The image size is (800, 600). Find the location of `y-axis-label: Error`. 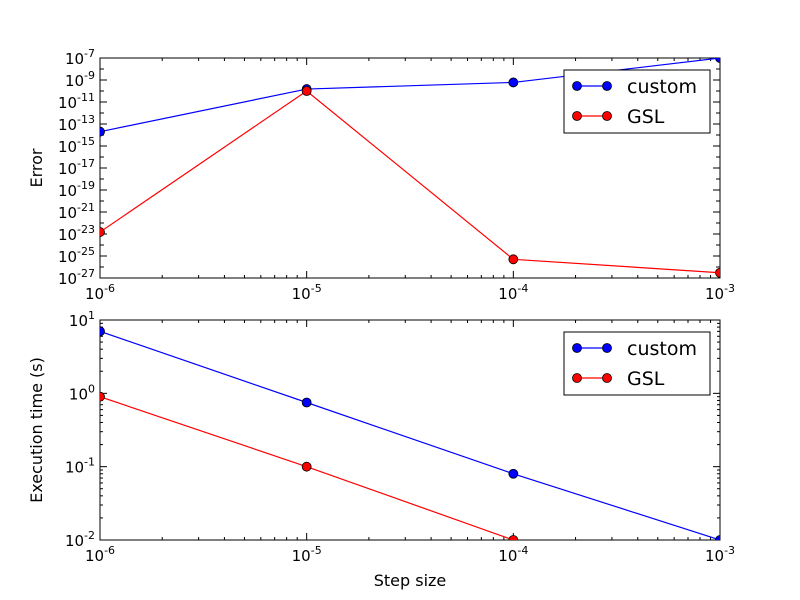

y-axis-label: Error is located at coordinates (36, 167).